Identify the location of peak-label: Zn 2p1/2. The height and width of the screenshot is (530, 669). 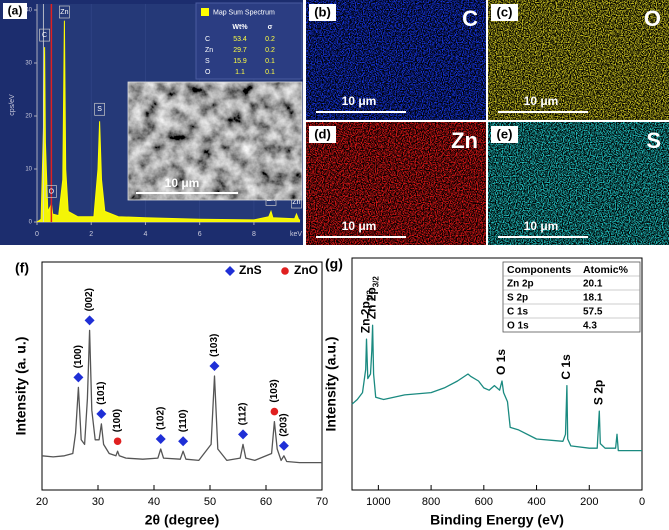
(367, 312).